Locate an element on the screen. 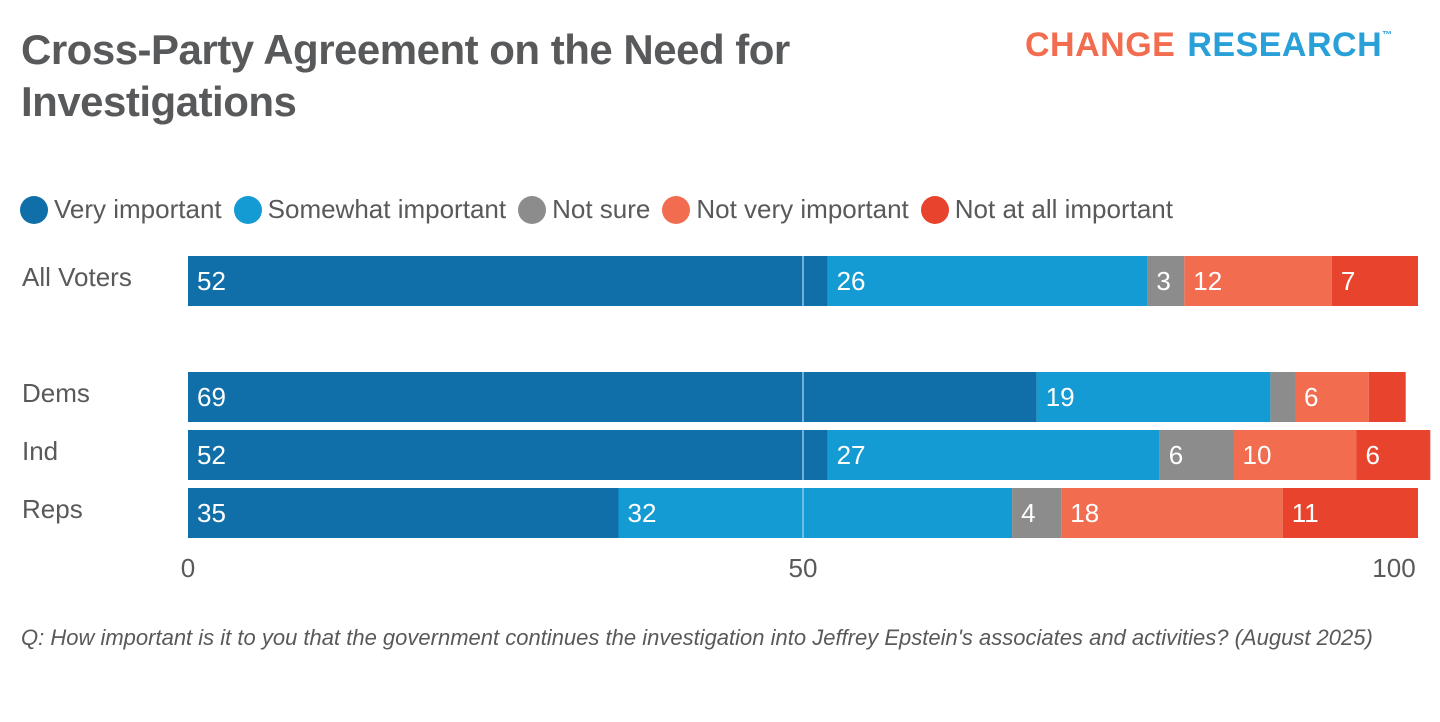 This screenshot has width=1440, height=722. legend-item-not-at-all-important: Not at all important is located at coordinates (1046, 209).